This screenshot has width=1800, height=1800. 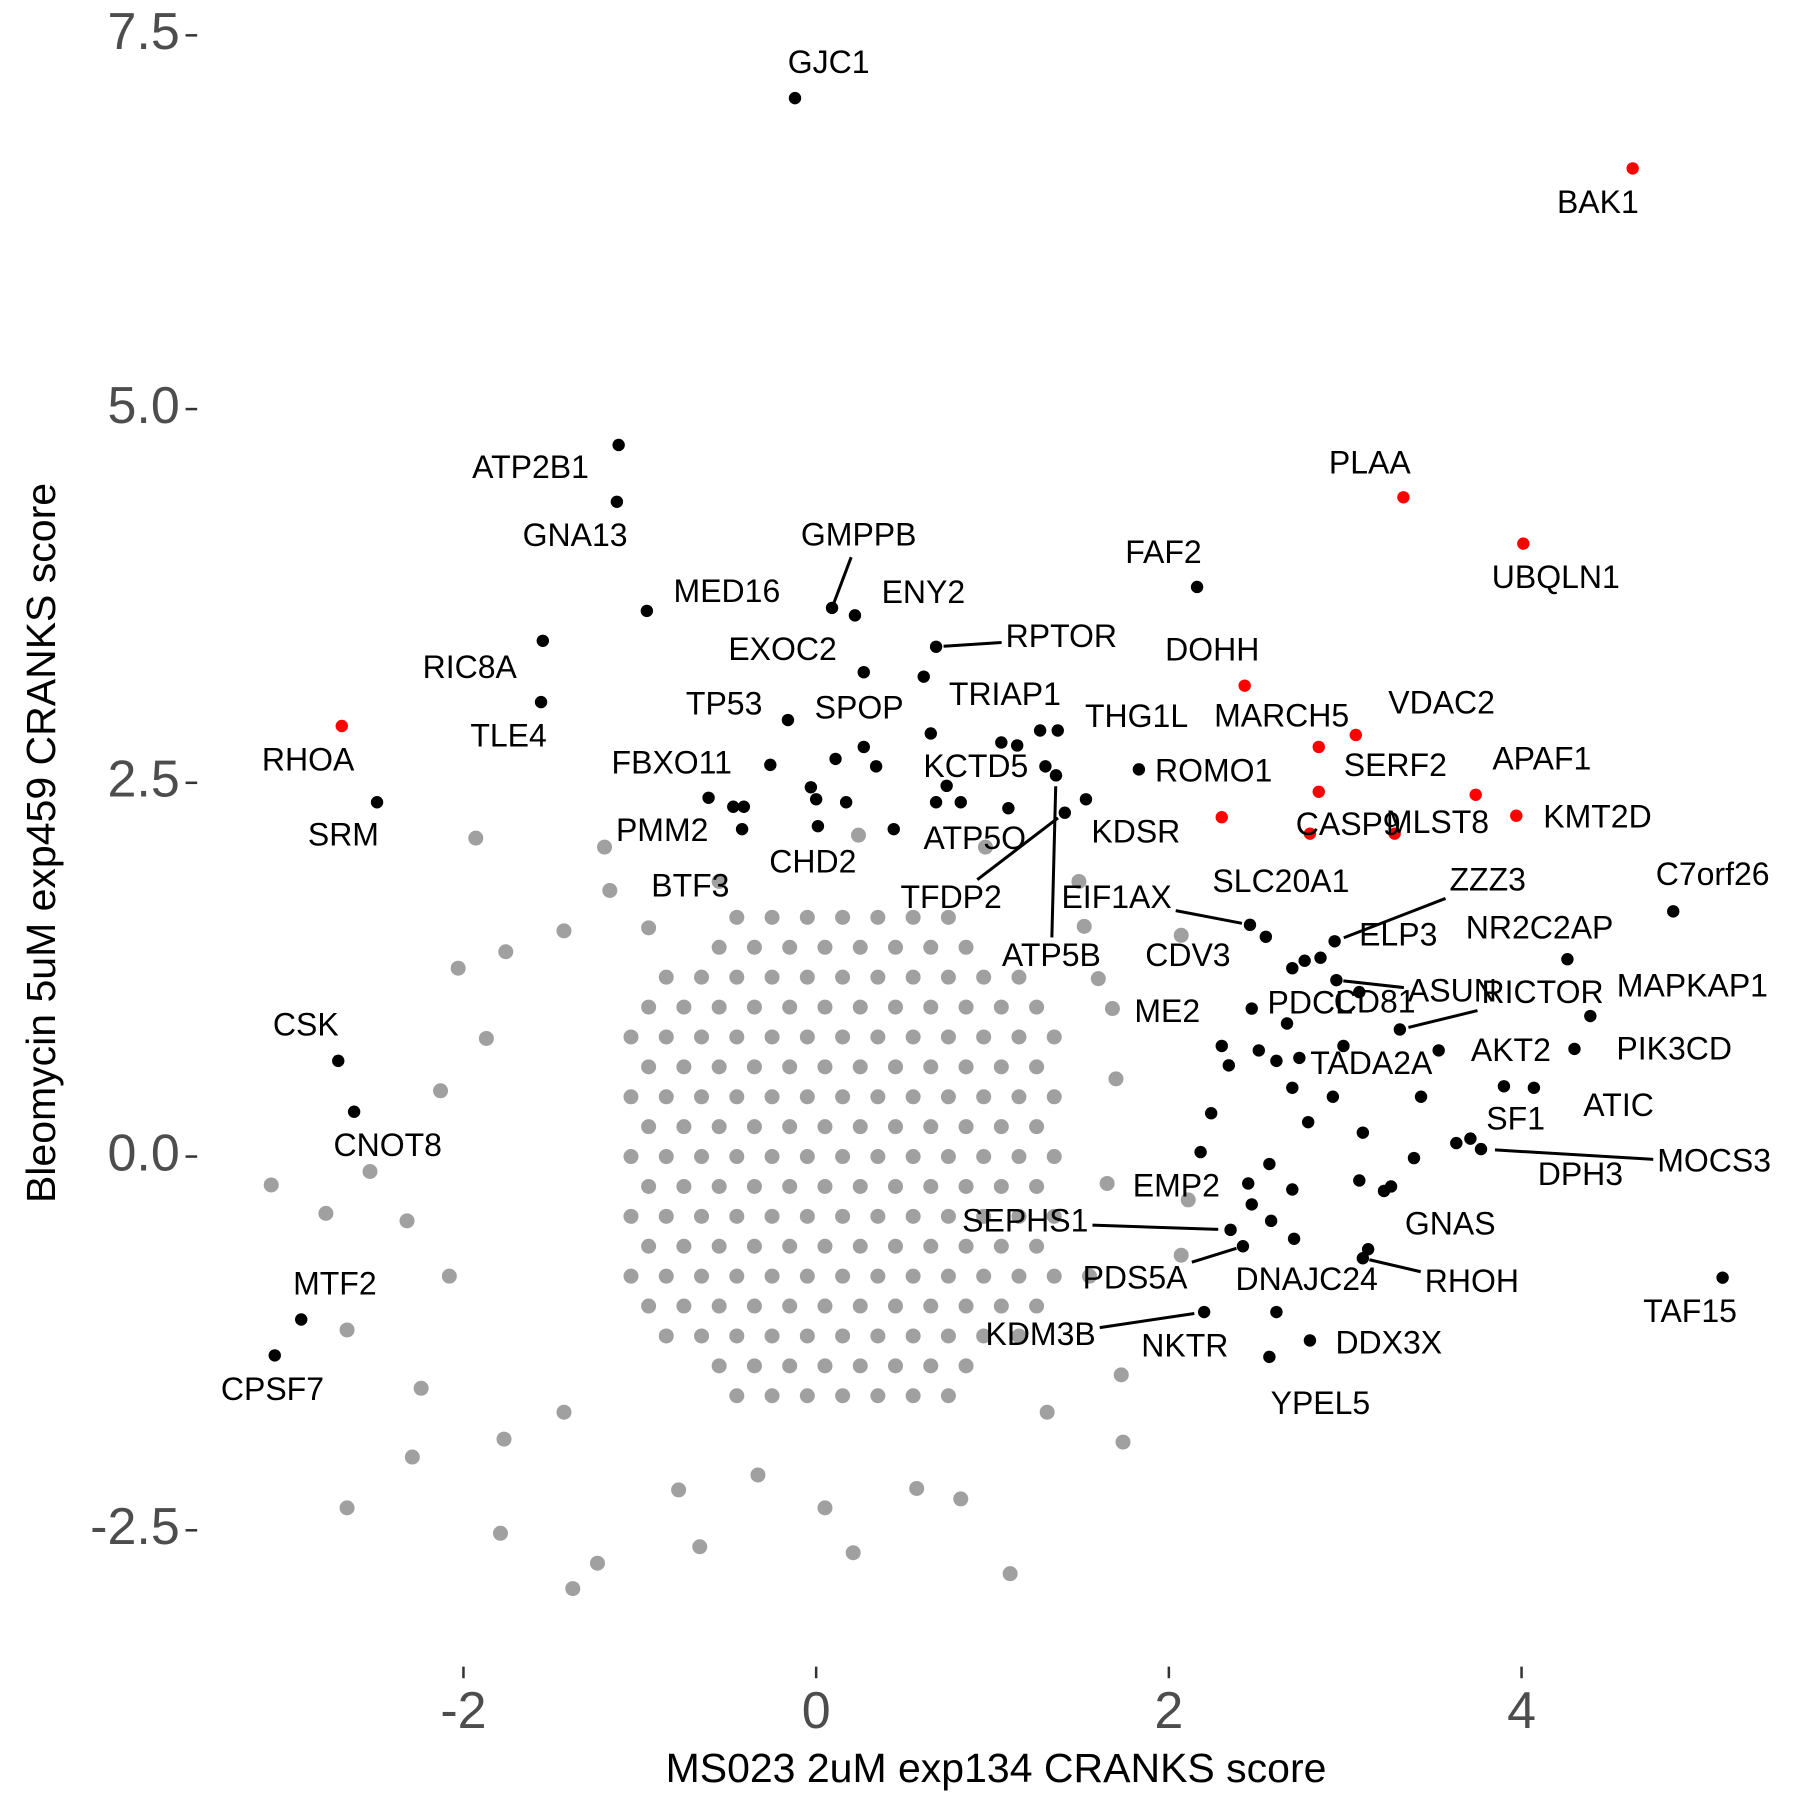 What do you see at coordinates (463, 1711) in the screenshot?
I see `x-tick-label: -2` at bounding box center [463, 1711].